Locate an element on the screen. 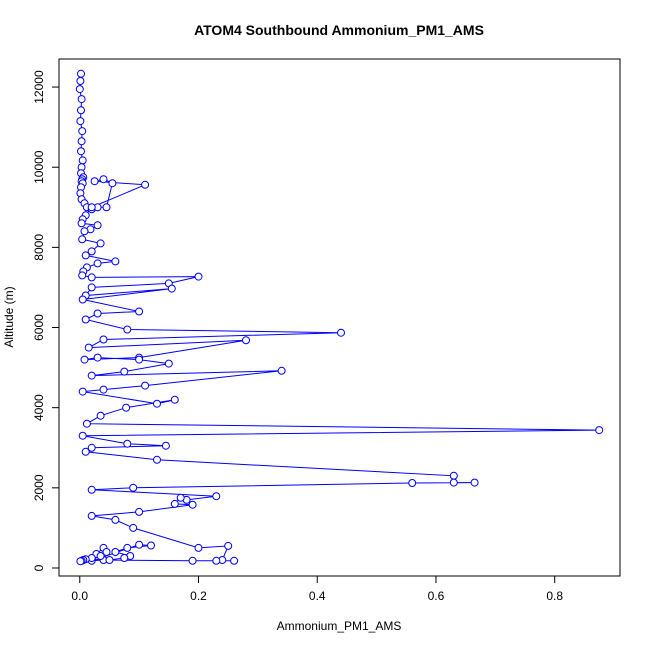 This screenshot has width=650, height=650. y-axis: 0 2000 4000 6000 8000 10000 12000 is located at coordinates (46, 320).